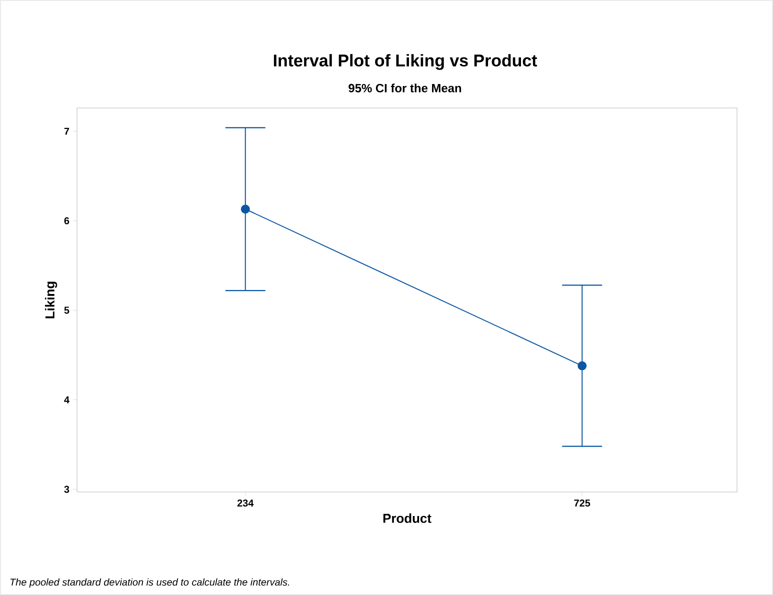  I want to click on y-tick-label: 4, so click(67, 400).